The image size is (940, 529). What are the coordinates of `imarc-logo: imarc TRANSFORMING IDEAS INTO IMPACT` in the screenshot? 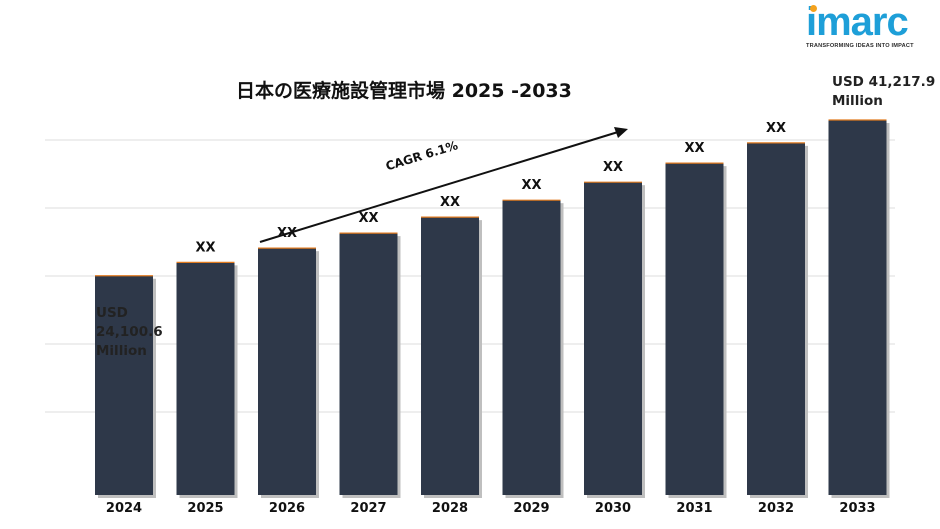 It's located at (871, 25).